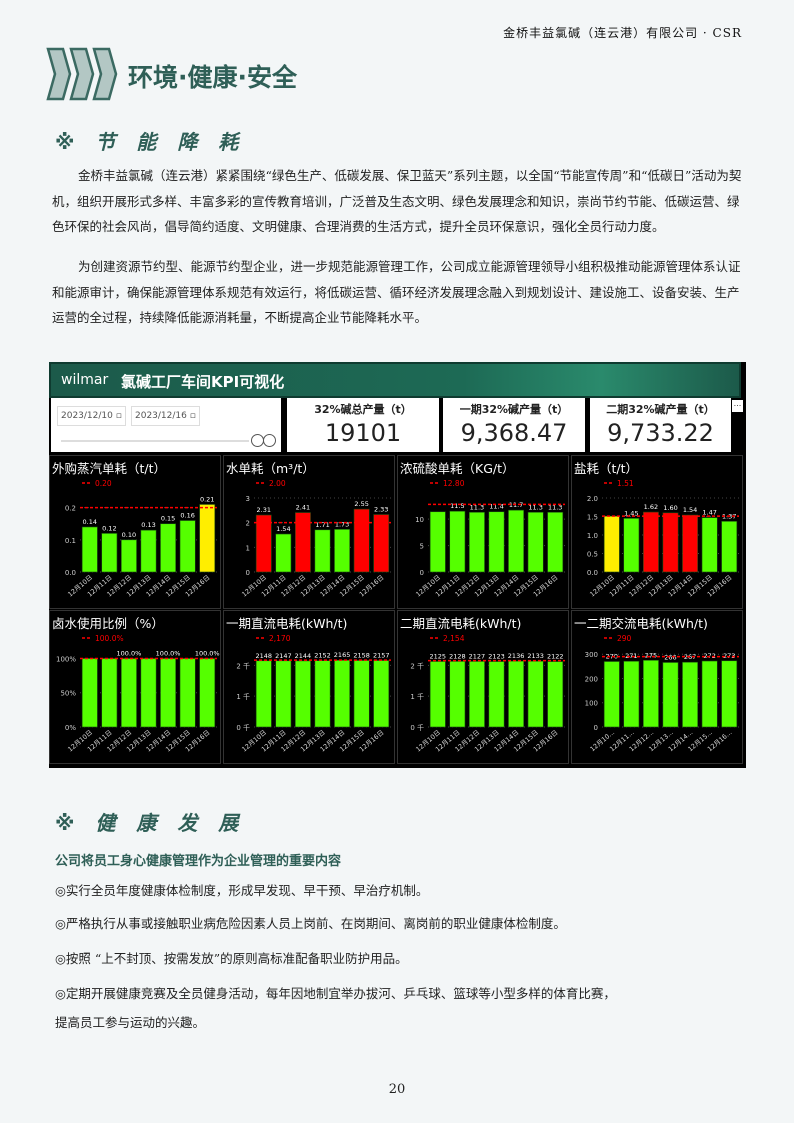 The height and width of the screenshot is (1123, 794). What do you see at coordinates (660, 409) in the screenshot?
I see `kpi-label: 二期32%碱产量（t）` at bounding box center [660, 409].